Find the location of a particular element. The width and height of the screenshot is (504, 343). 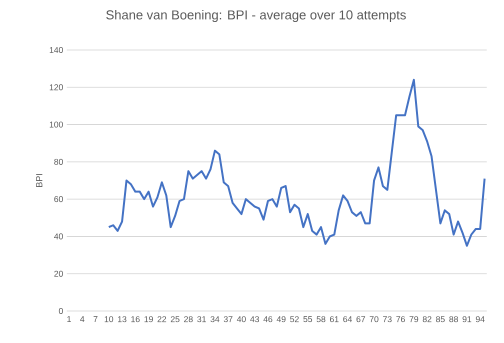

chart-title: Shane van Boening: BPI - average over 10 attempts is located at coordinates (256, 16).